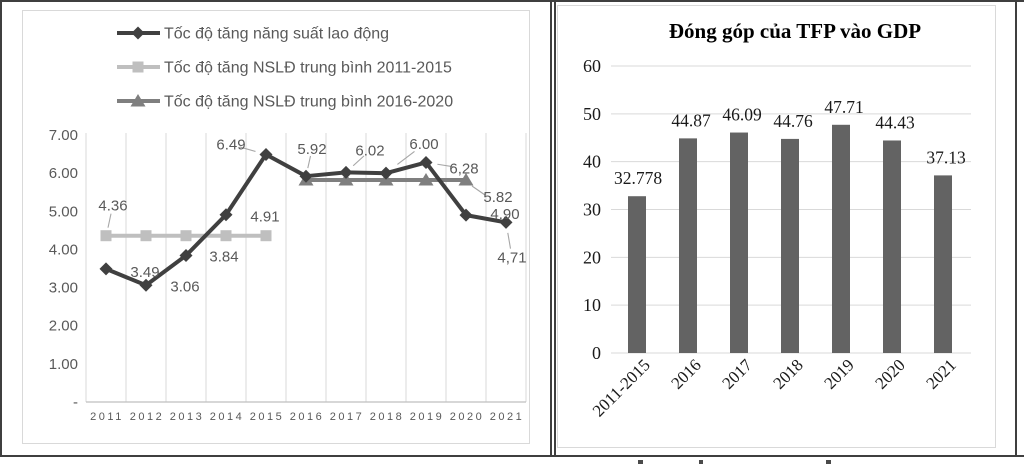  What do you see at coordinates (184, 286) in the screenshot?
I see `data-label: 3.06` at bounding box center [184, 286].